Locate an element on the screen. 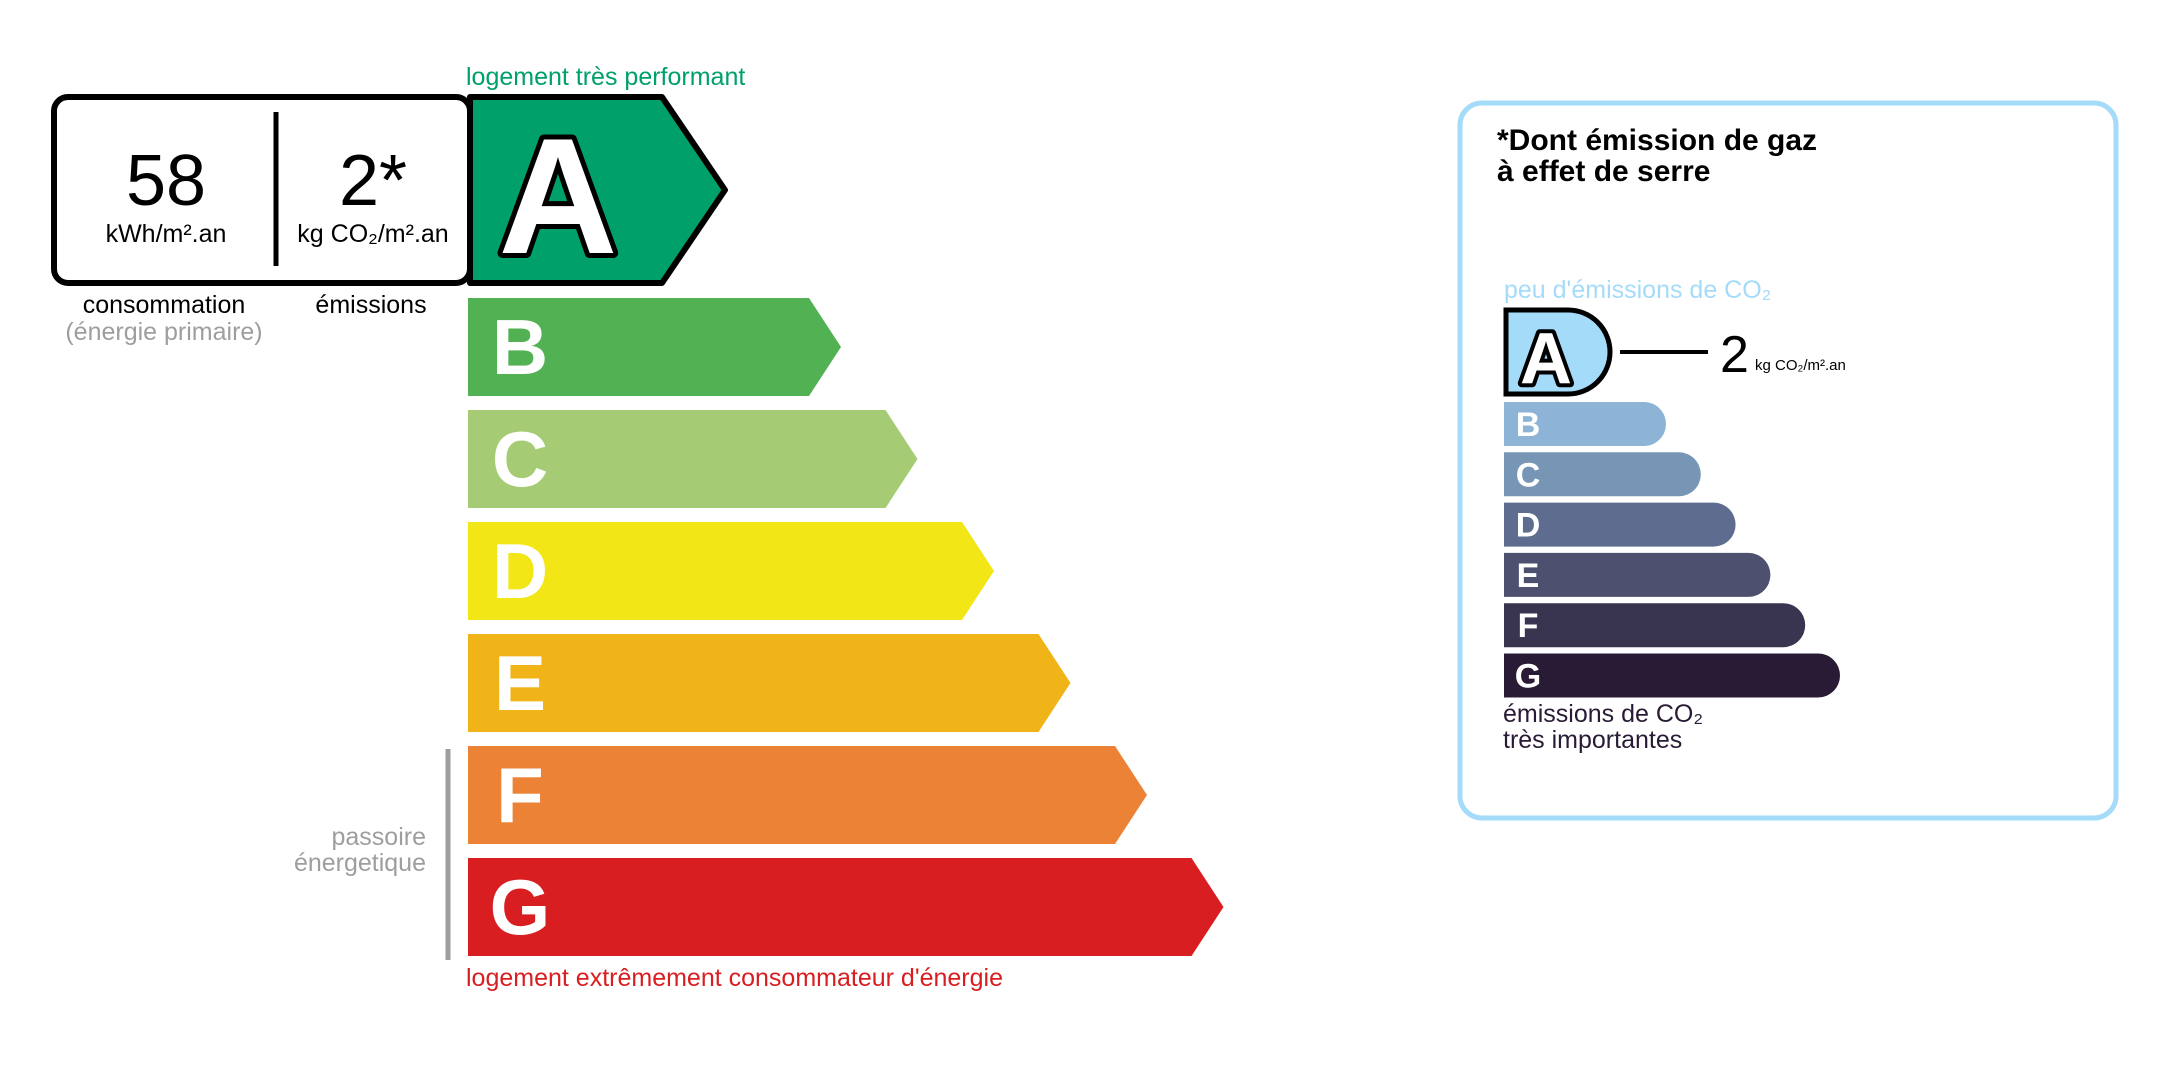 Image resolution: width=2169 pixels, height=1079 pixels. ges-unit: kg CO₂/m².an is located at coordinates (1800, 365).